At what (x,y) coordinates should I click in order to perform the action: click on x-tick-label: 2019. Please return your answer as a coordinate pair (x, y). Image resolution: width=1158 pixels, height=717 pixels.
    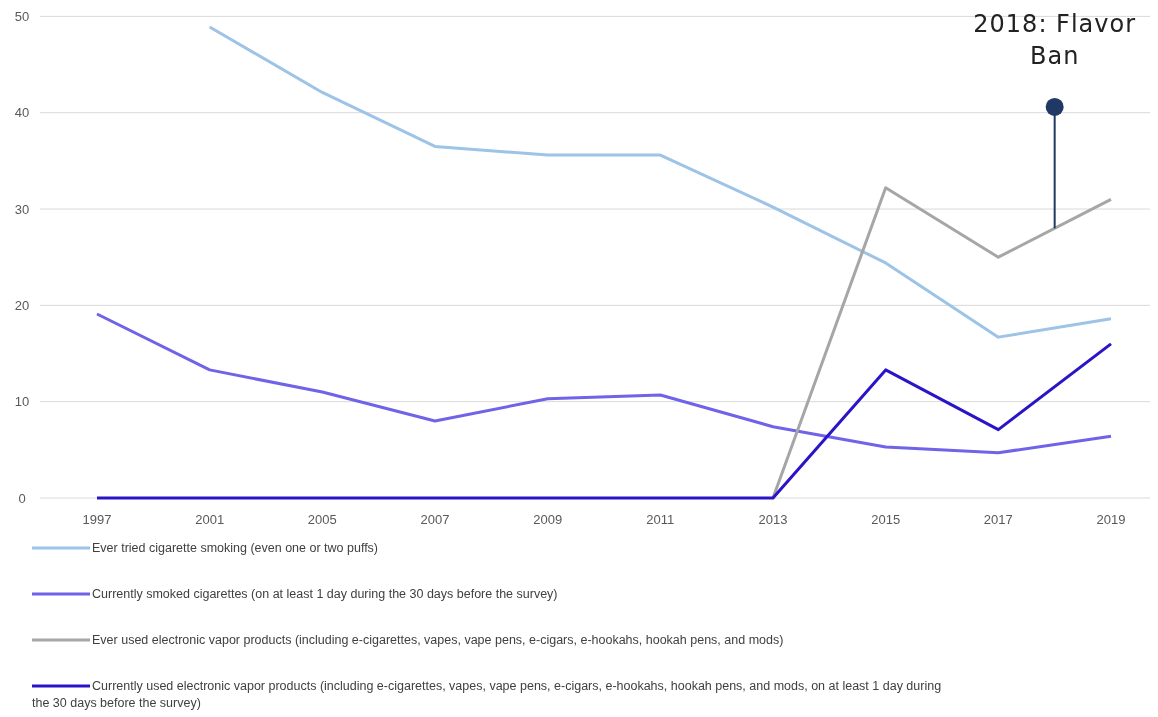
    Looking at the image, I should click on (1111, 519).